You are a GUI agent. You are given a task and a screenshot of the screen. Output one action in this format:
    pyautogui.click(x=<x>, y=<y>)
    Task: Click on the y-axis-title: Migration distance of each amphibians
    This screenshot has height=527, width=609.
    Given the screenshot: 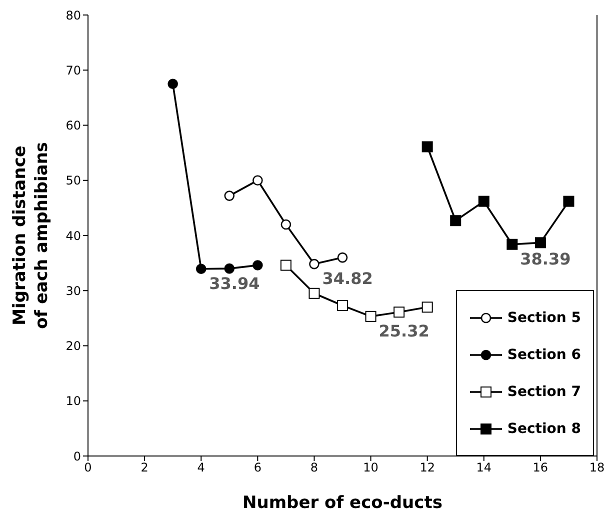 What is the action you would take?
    pyautogui.click(x=31, y=236)
    